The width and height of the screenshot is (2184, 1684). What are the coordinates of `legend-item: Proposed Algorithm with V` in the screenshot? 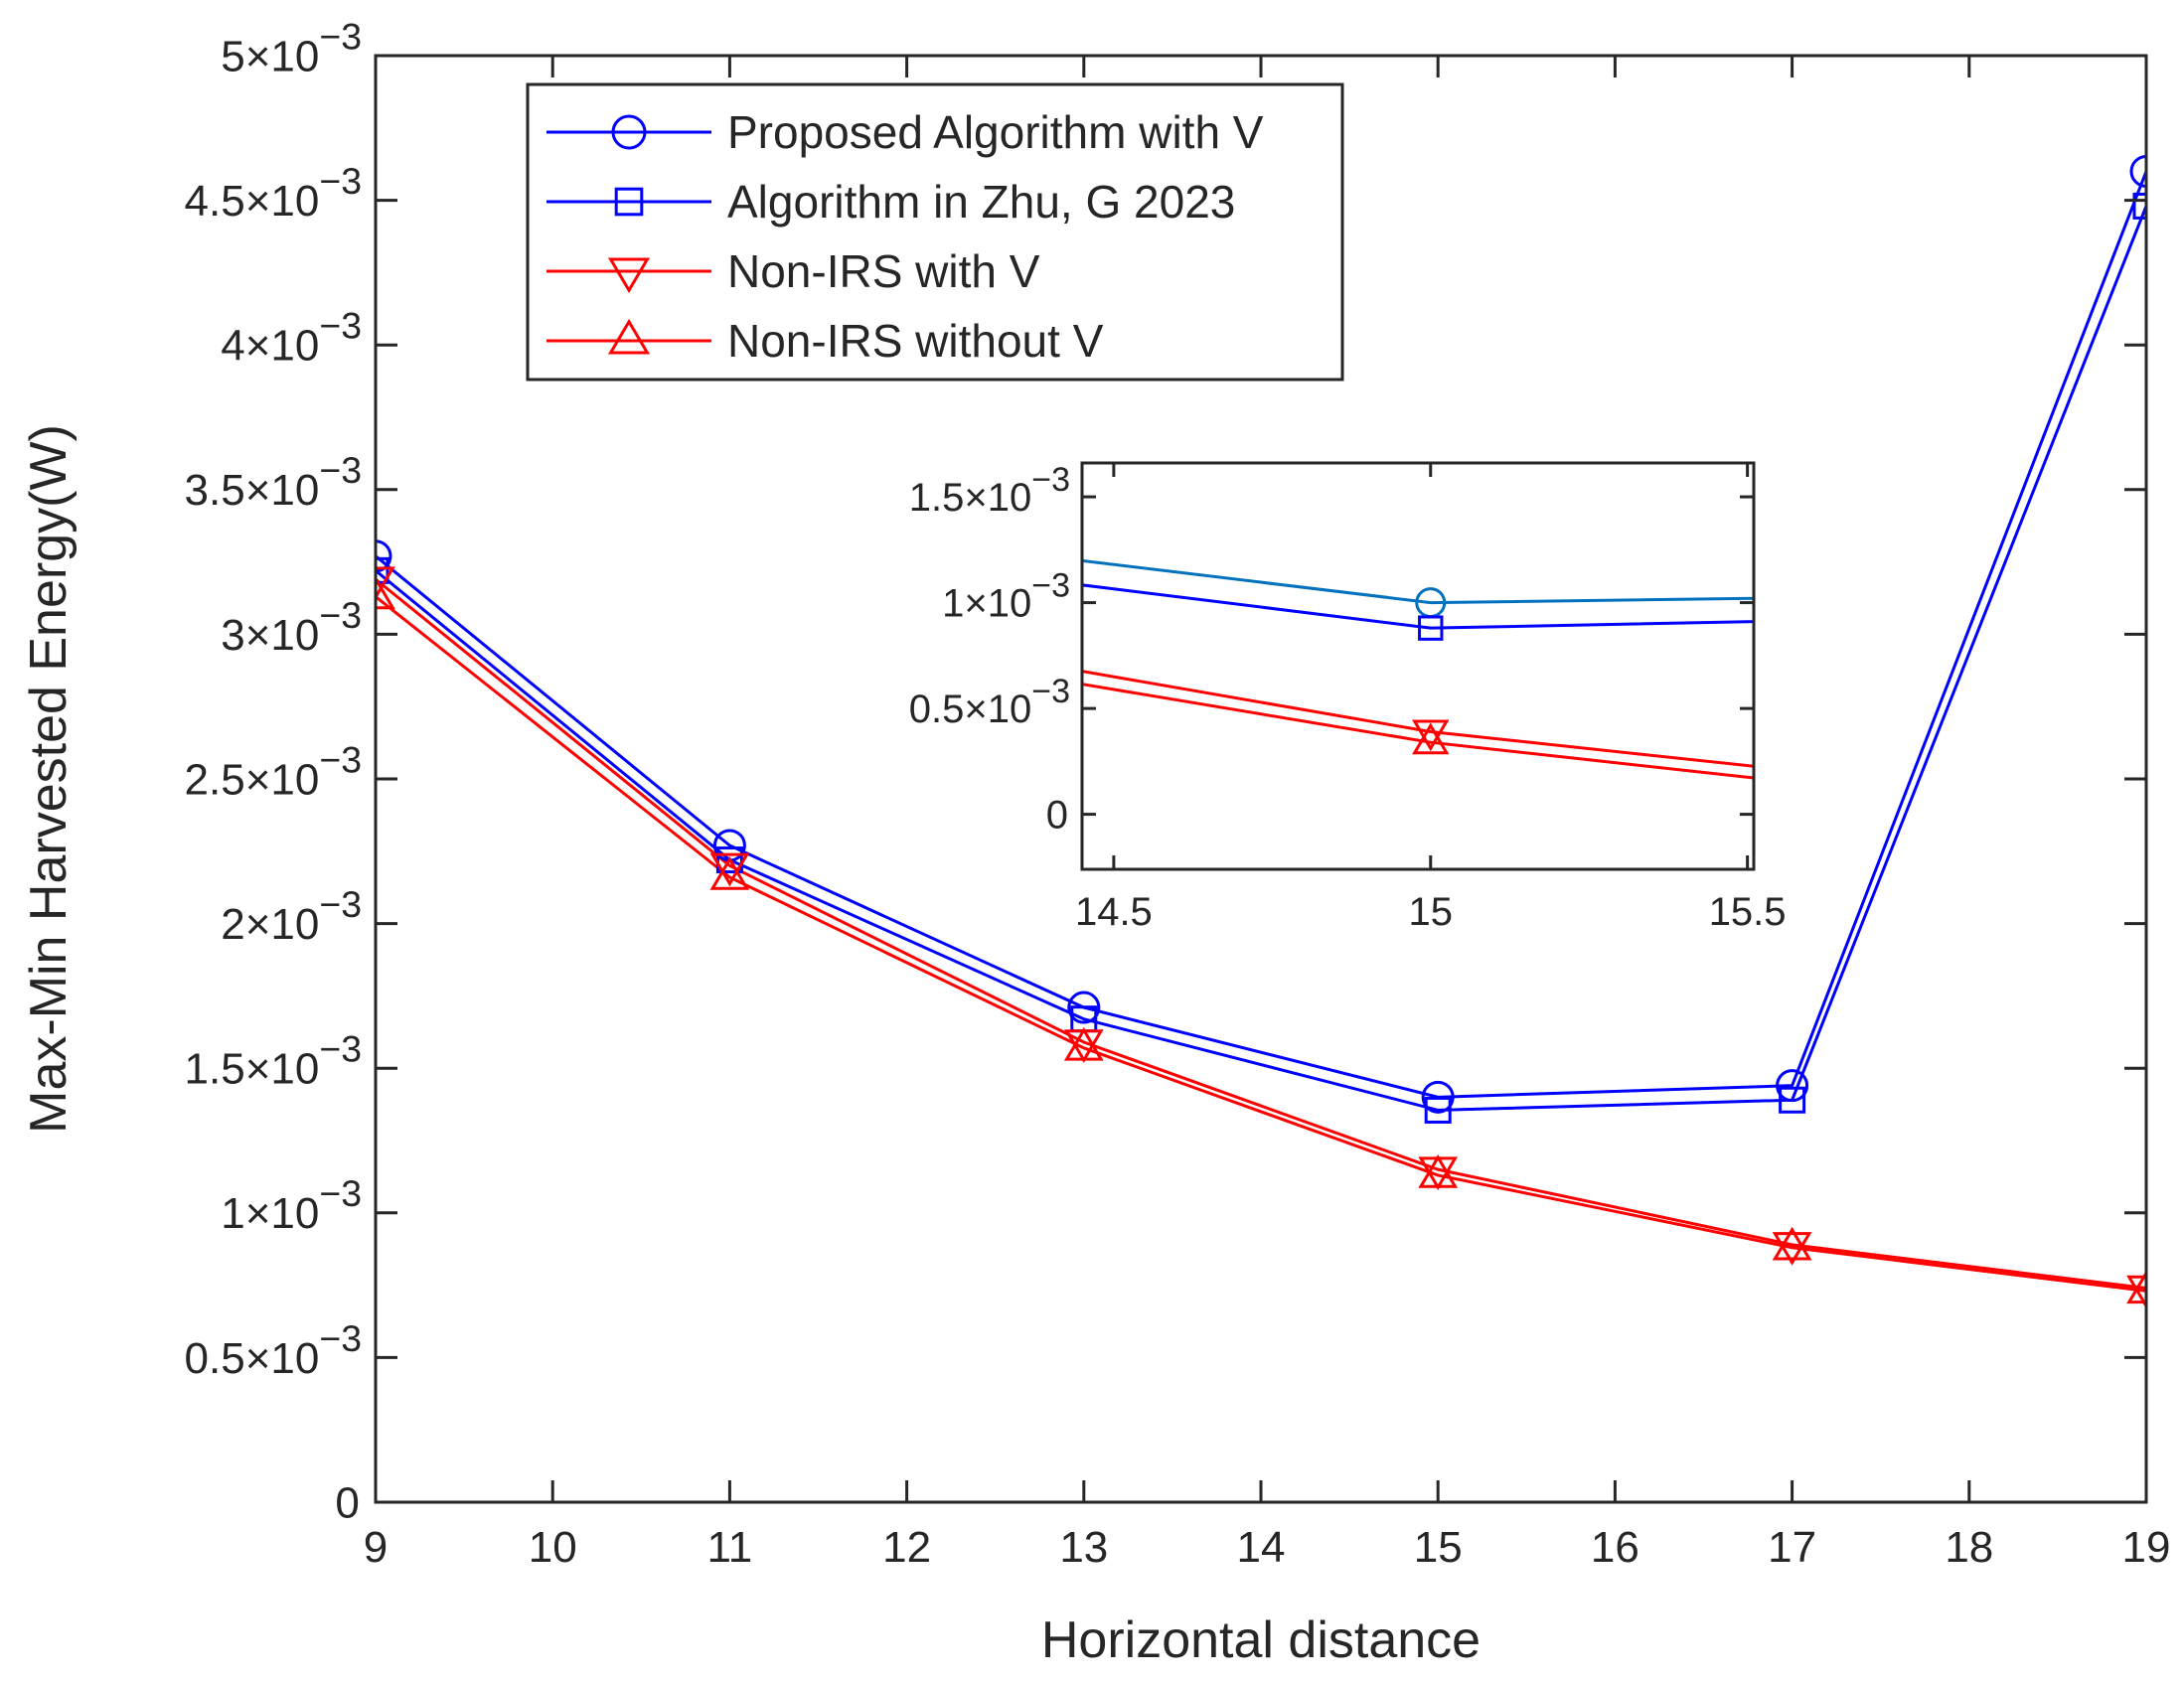 It's located at (905, 132).